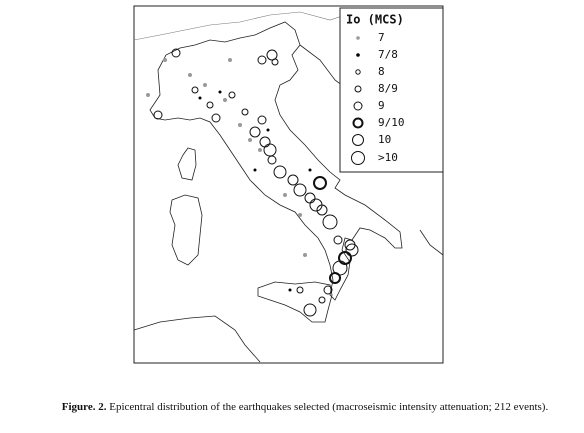 The image size is (584, 433). Describe the element at coordinates (381, 37) in the screenshot. I see `legend-label: 7` at that location.